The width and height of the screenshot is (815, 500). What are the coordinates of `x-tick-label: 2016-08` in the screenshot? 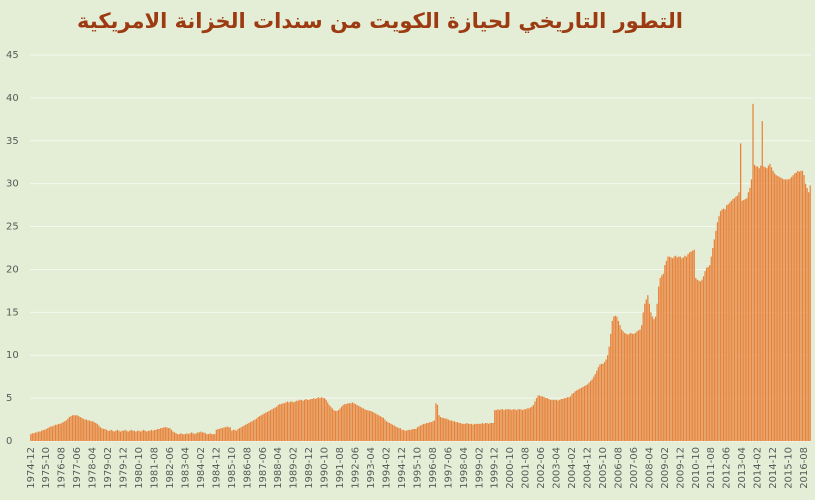 It's located at (804, 468).